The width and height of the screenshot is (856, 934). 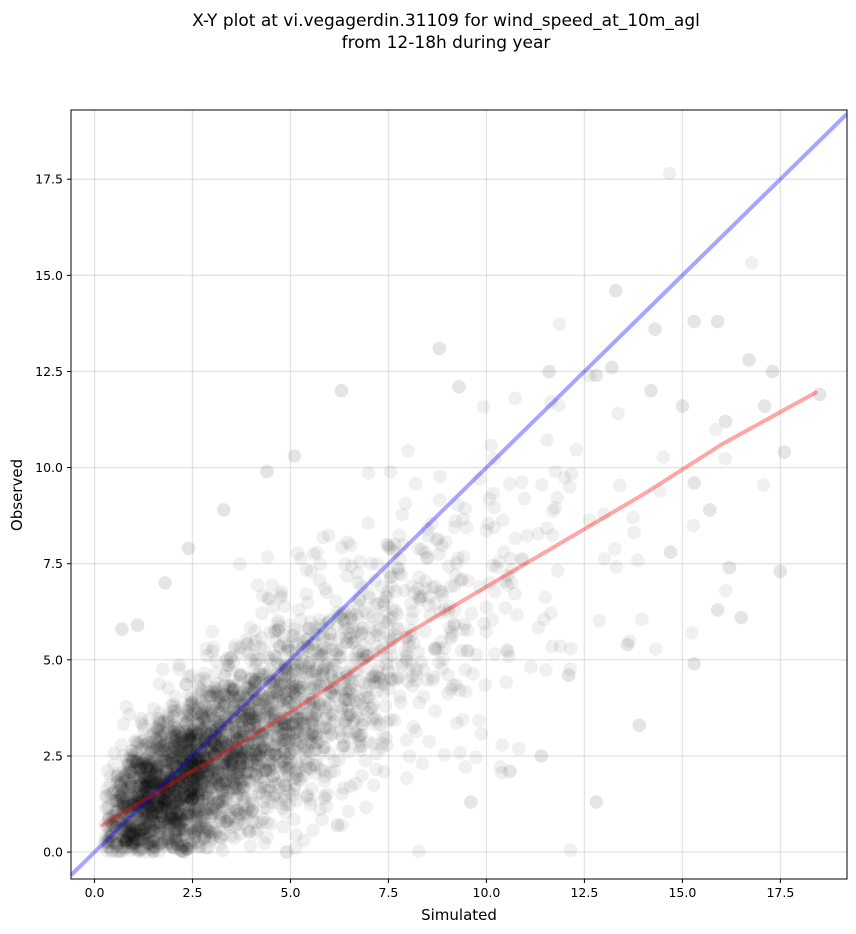 What do you see at coordinates (439, 889) in the screenshot?
I see `x-axis: 0.0 2.5 5.0 7.5 10.0 12.5 15.0 17.5` at bounding box center [439, 889].